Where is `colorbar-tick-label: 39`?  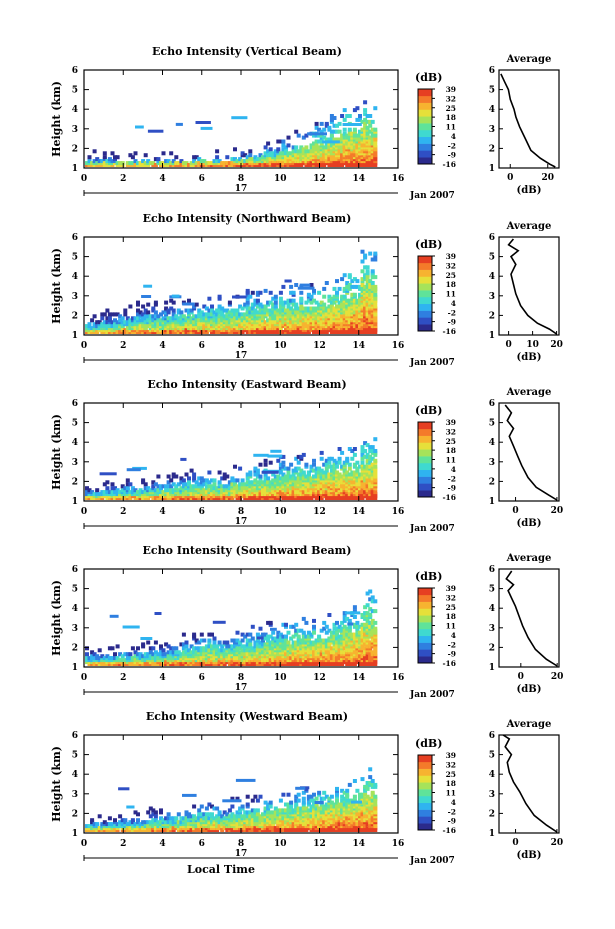 colorbar-tick-label: 39 is located at coordinates (451, 89).